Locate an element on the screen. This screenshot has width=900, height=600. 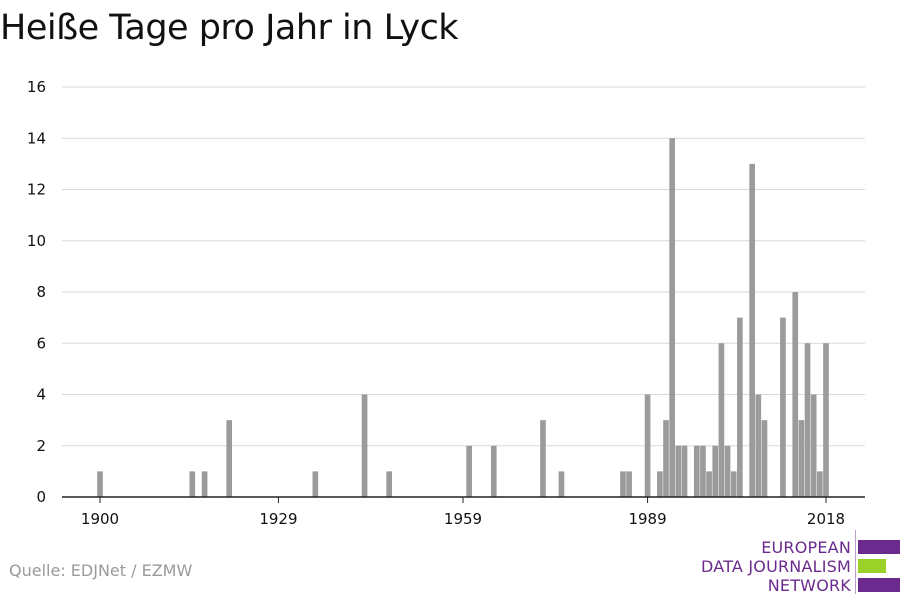
logo-bar-purple-top is located at coordinates (879, 547).